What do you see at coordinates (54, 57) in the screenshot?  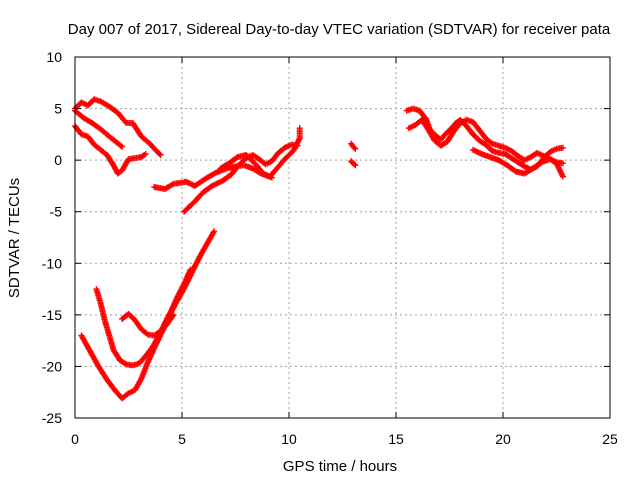 I see `y-tick-label: 10` at bounding box center [54, 57].